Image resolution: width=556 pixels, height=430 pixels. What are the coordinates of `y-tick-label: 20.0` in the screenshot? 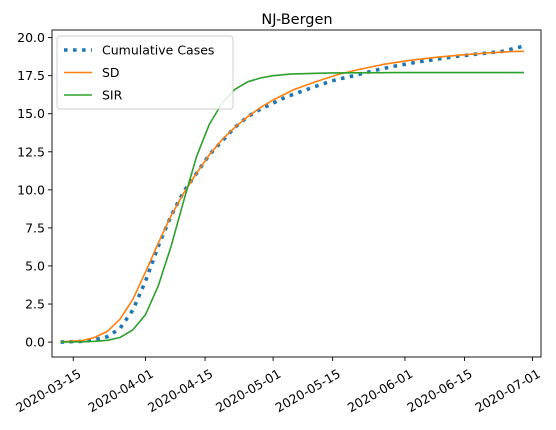 It's located at (31, 37).